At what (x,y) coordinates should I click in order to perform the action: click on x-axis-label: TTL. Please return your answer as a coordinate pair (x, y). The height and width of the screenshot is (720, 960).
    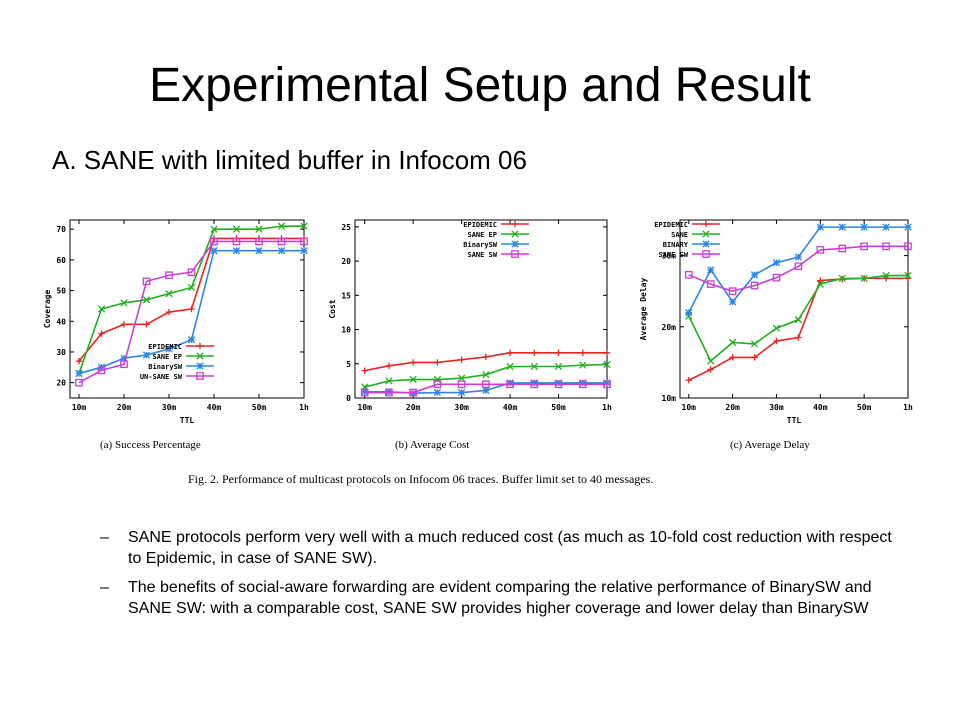
    Looking at the image, I should click on (794, 420).